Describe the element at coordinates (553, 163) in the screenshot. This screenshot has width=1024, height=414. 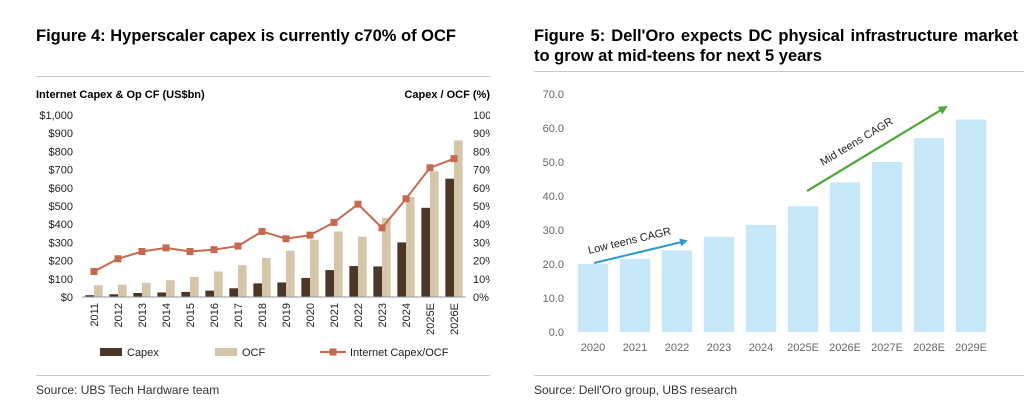
I see `y-tick-label: 50.0` at that location.